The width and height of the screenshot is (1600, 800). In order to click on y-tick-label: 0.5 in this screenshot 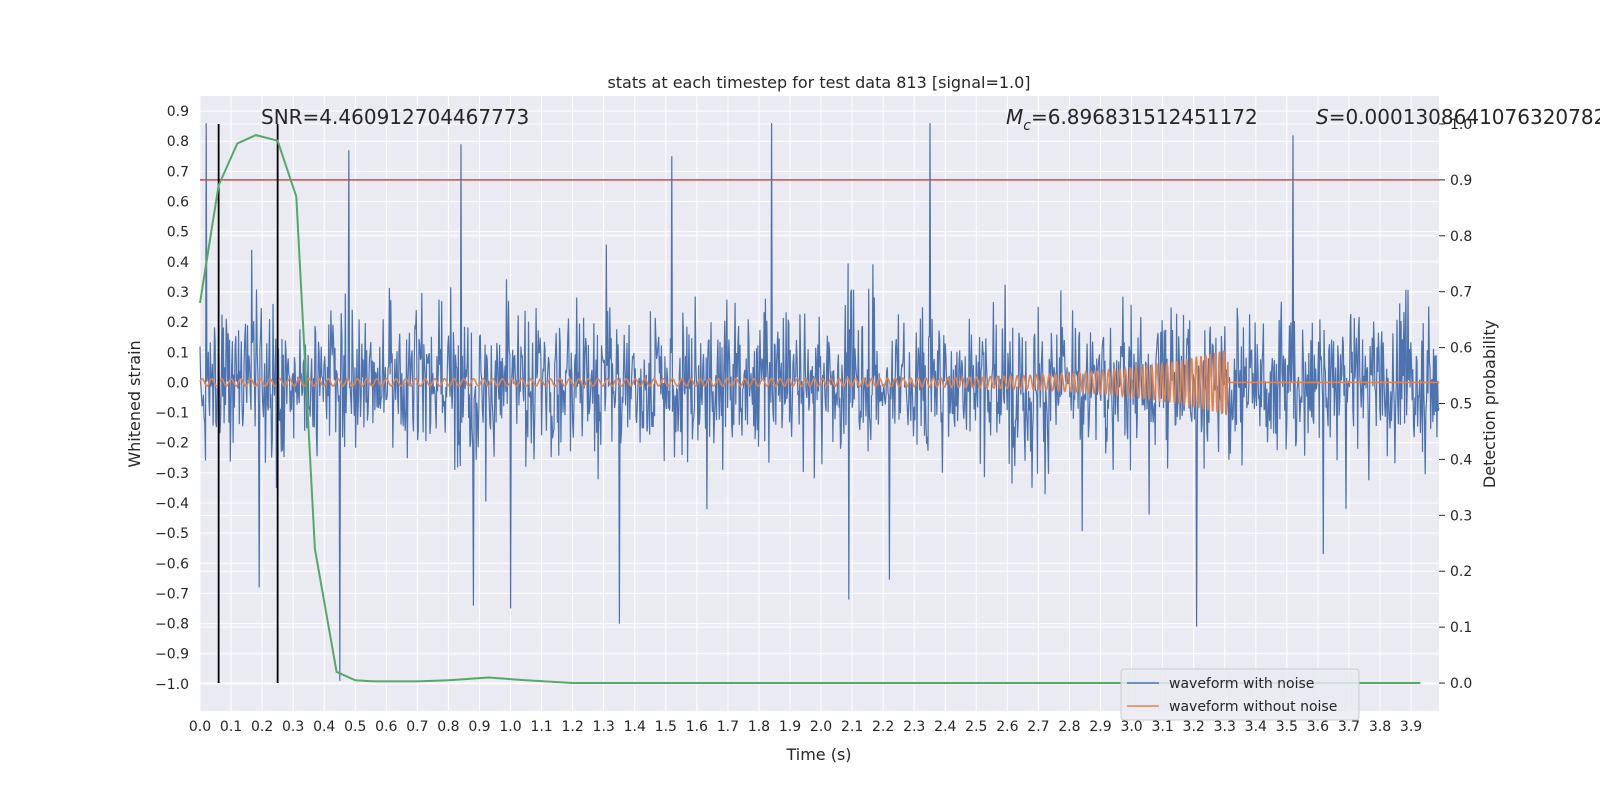, I will do `click(178, 233)`.